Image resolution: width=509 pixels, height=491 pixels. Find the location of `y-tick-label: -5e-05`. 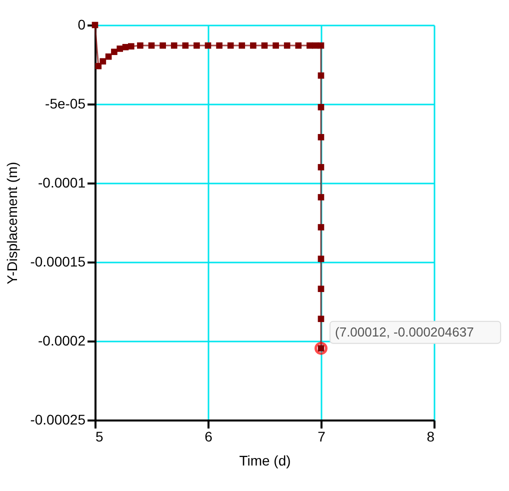

y-tick-label: -5e-05 is located at coordinates (65, 104).